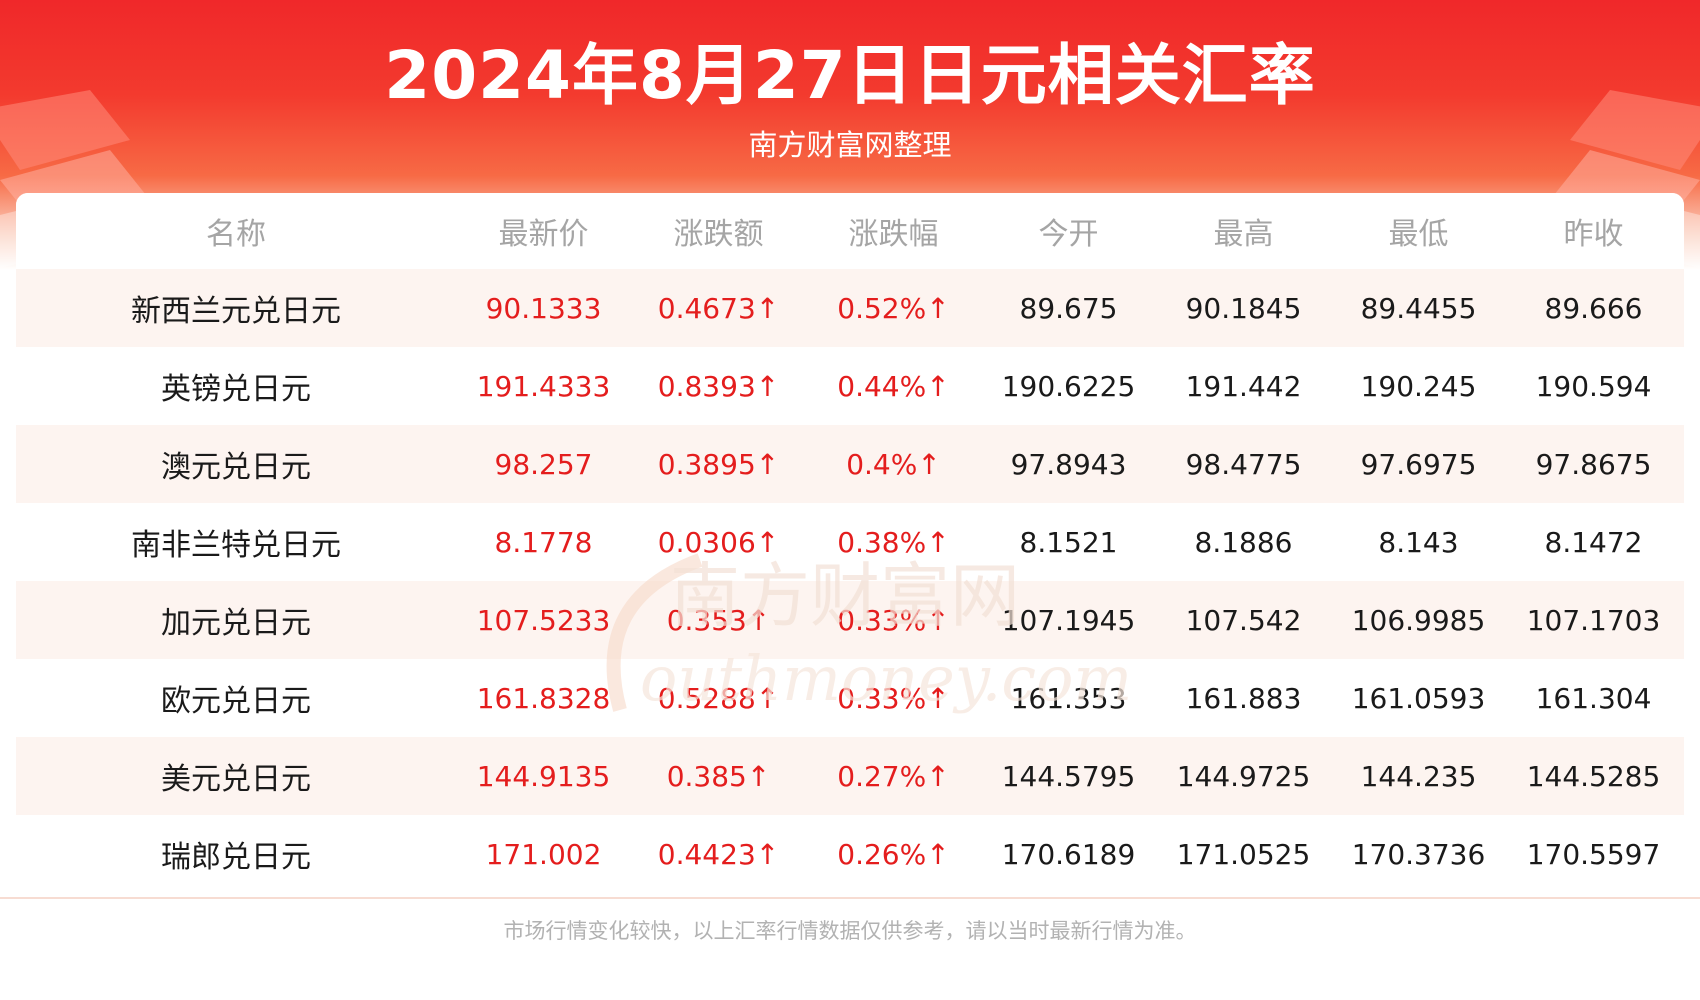 The image size is (1700, 1000). I want to click on footer-divider, so click(850, 898).